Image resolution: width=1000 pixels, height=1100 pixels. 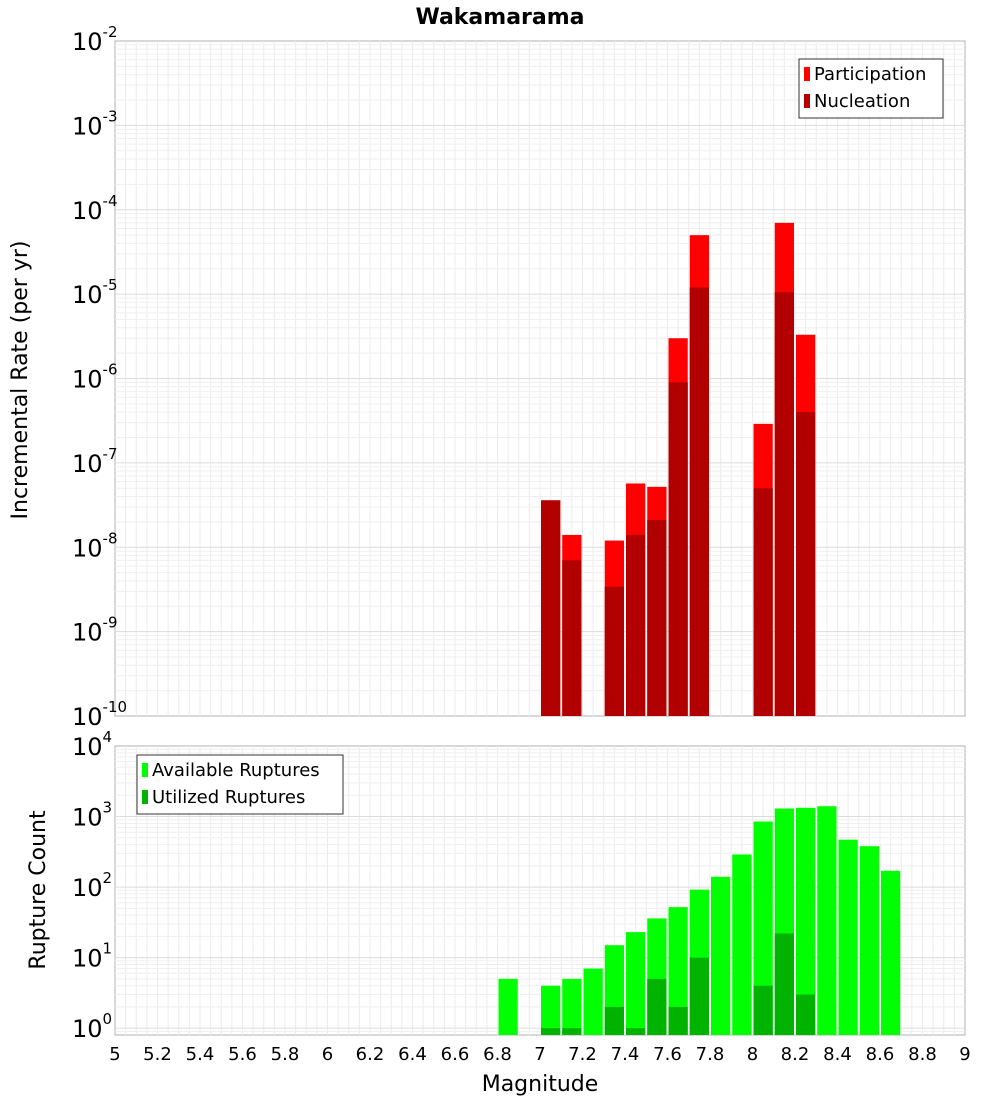 I want to click on count-legend: Available Ruptures Utilized Ruptures, so click(x=240, y=784).